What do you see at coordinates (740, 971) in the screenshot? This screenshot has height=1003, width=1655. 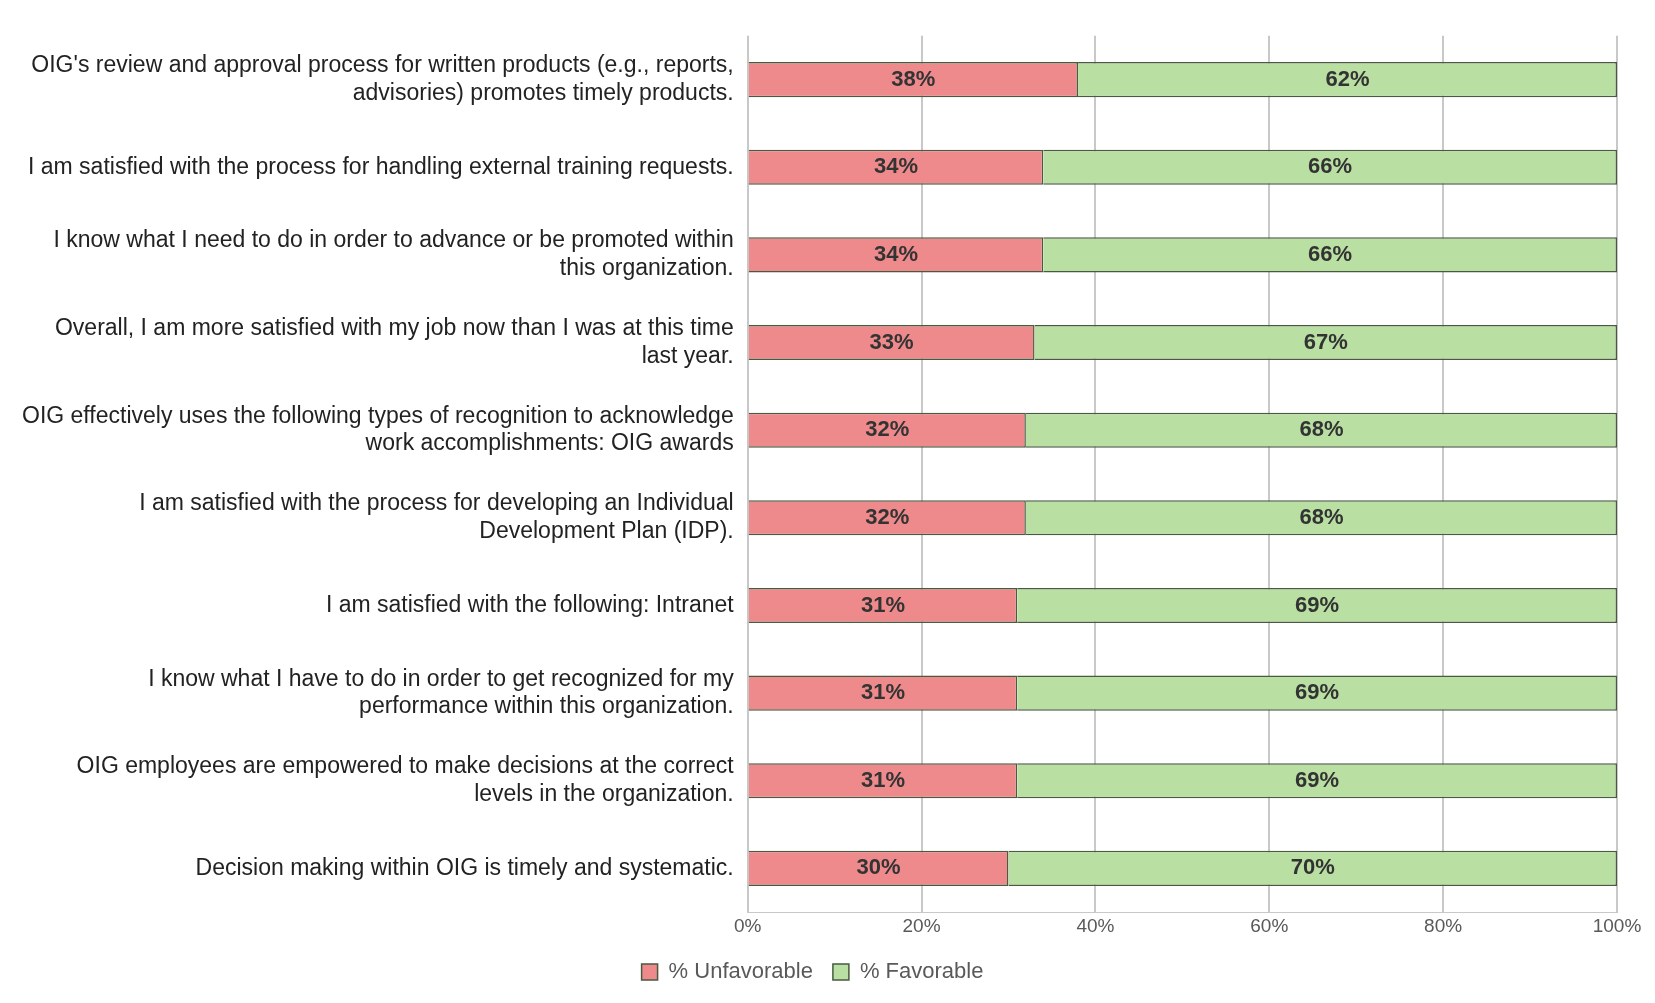 I see `legend-label: % Unfavorable` at bounding box center [740, 971].